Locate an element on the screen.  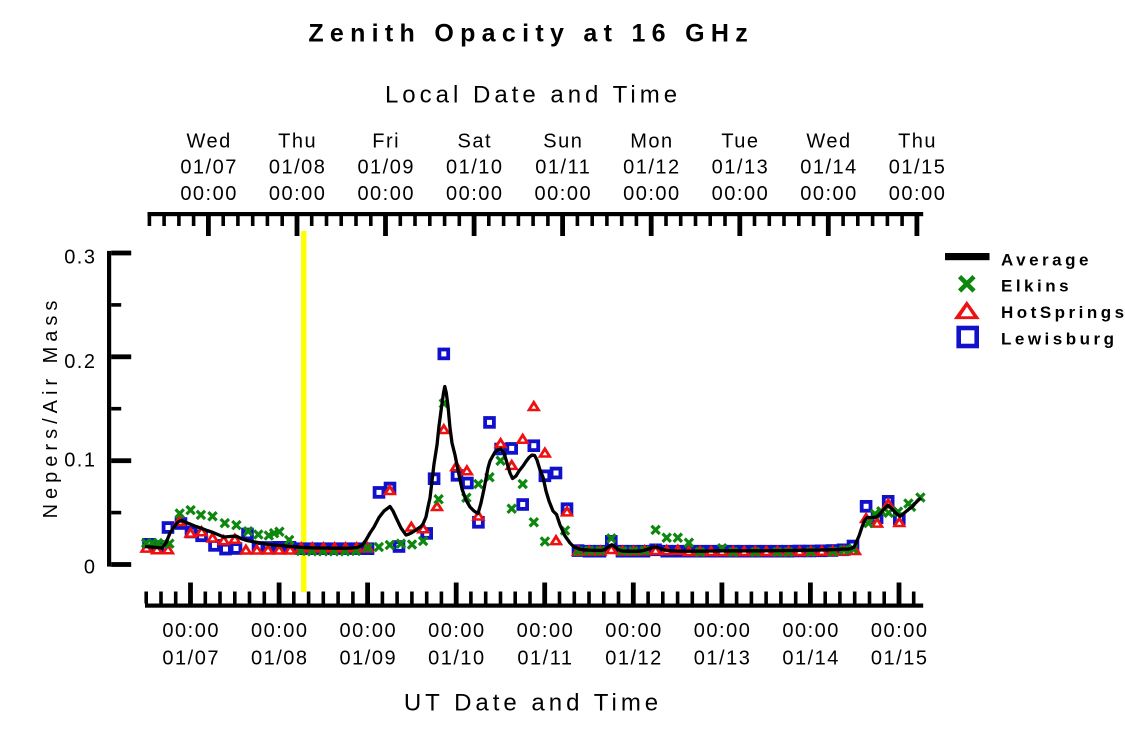
svg-text: Fri is located at coordinates (386, 142).